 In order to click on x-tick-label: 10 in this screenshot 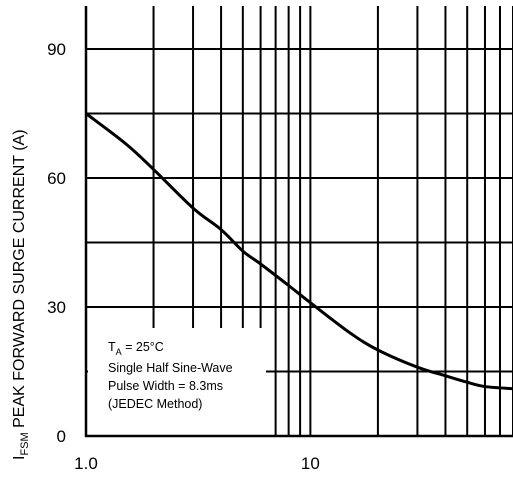, I will do `click(310, 463)`.